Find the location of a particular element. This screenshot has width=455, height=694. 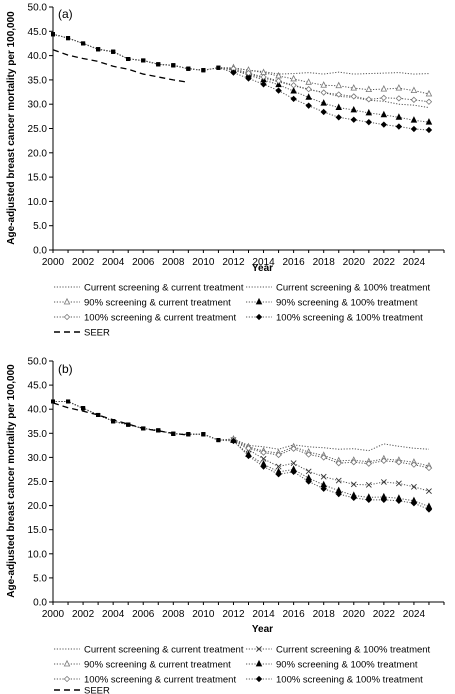

y-tick-label: 25.0 is located at coordinates (38, 129).